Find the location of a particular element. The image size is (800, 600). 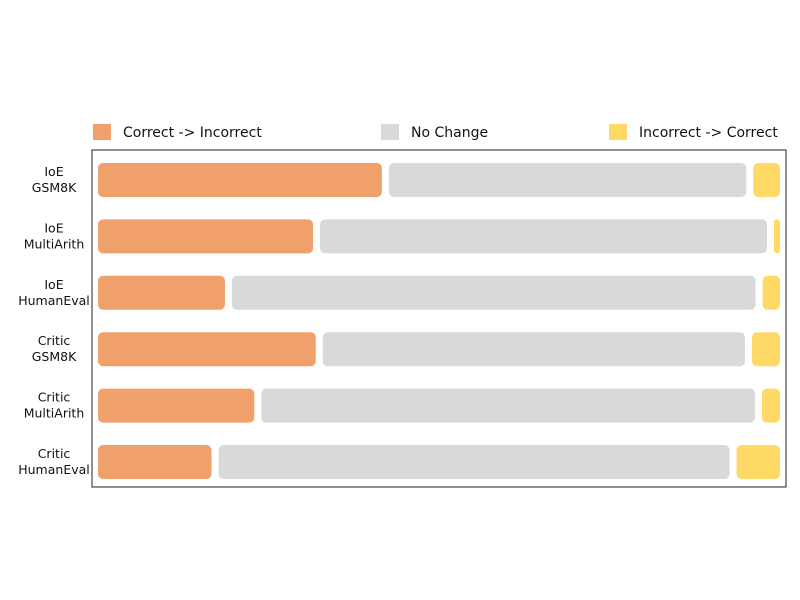

bar-no-change-ioe-multiarith is located at coordinates (543, 236).